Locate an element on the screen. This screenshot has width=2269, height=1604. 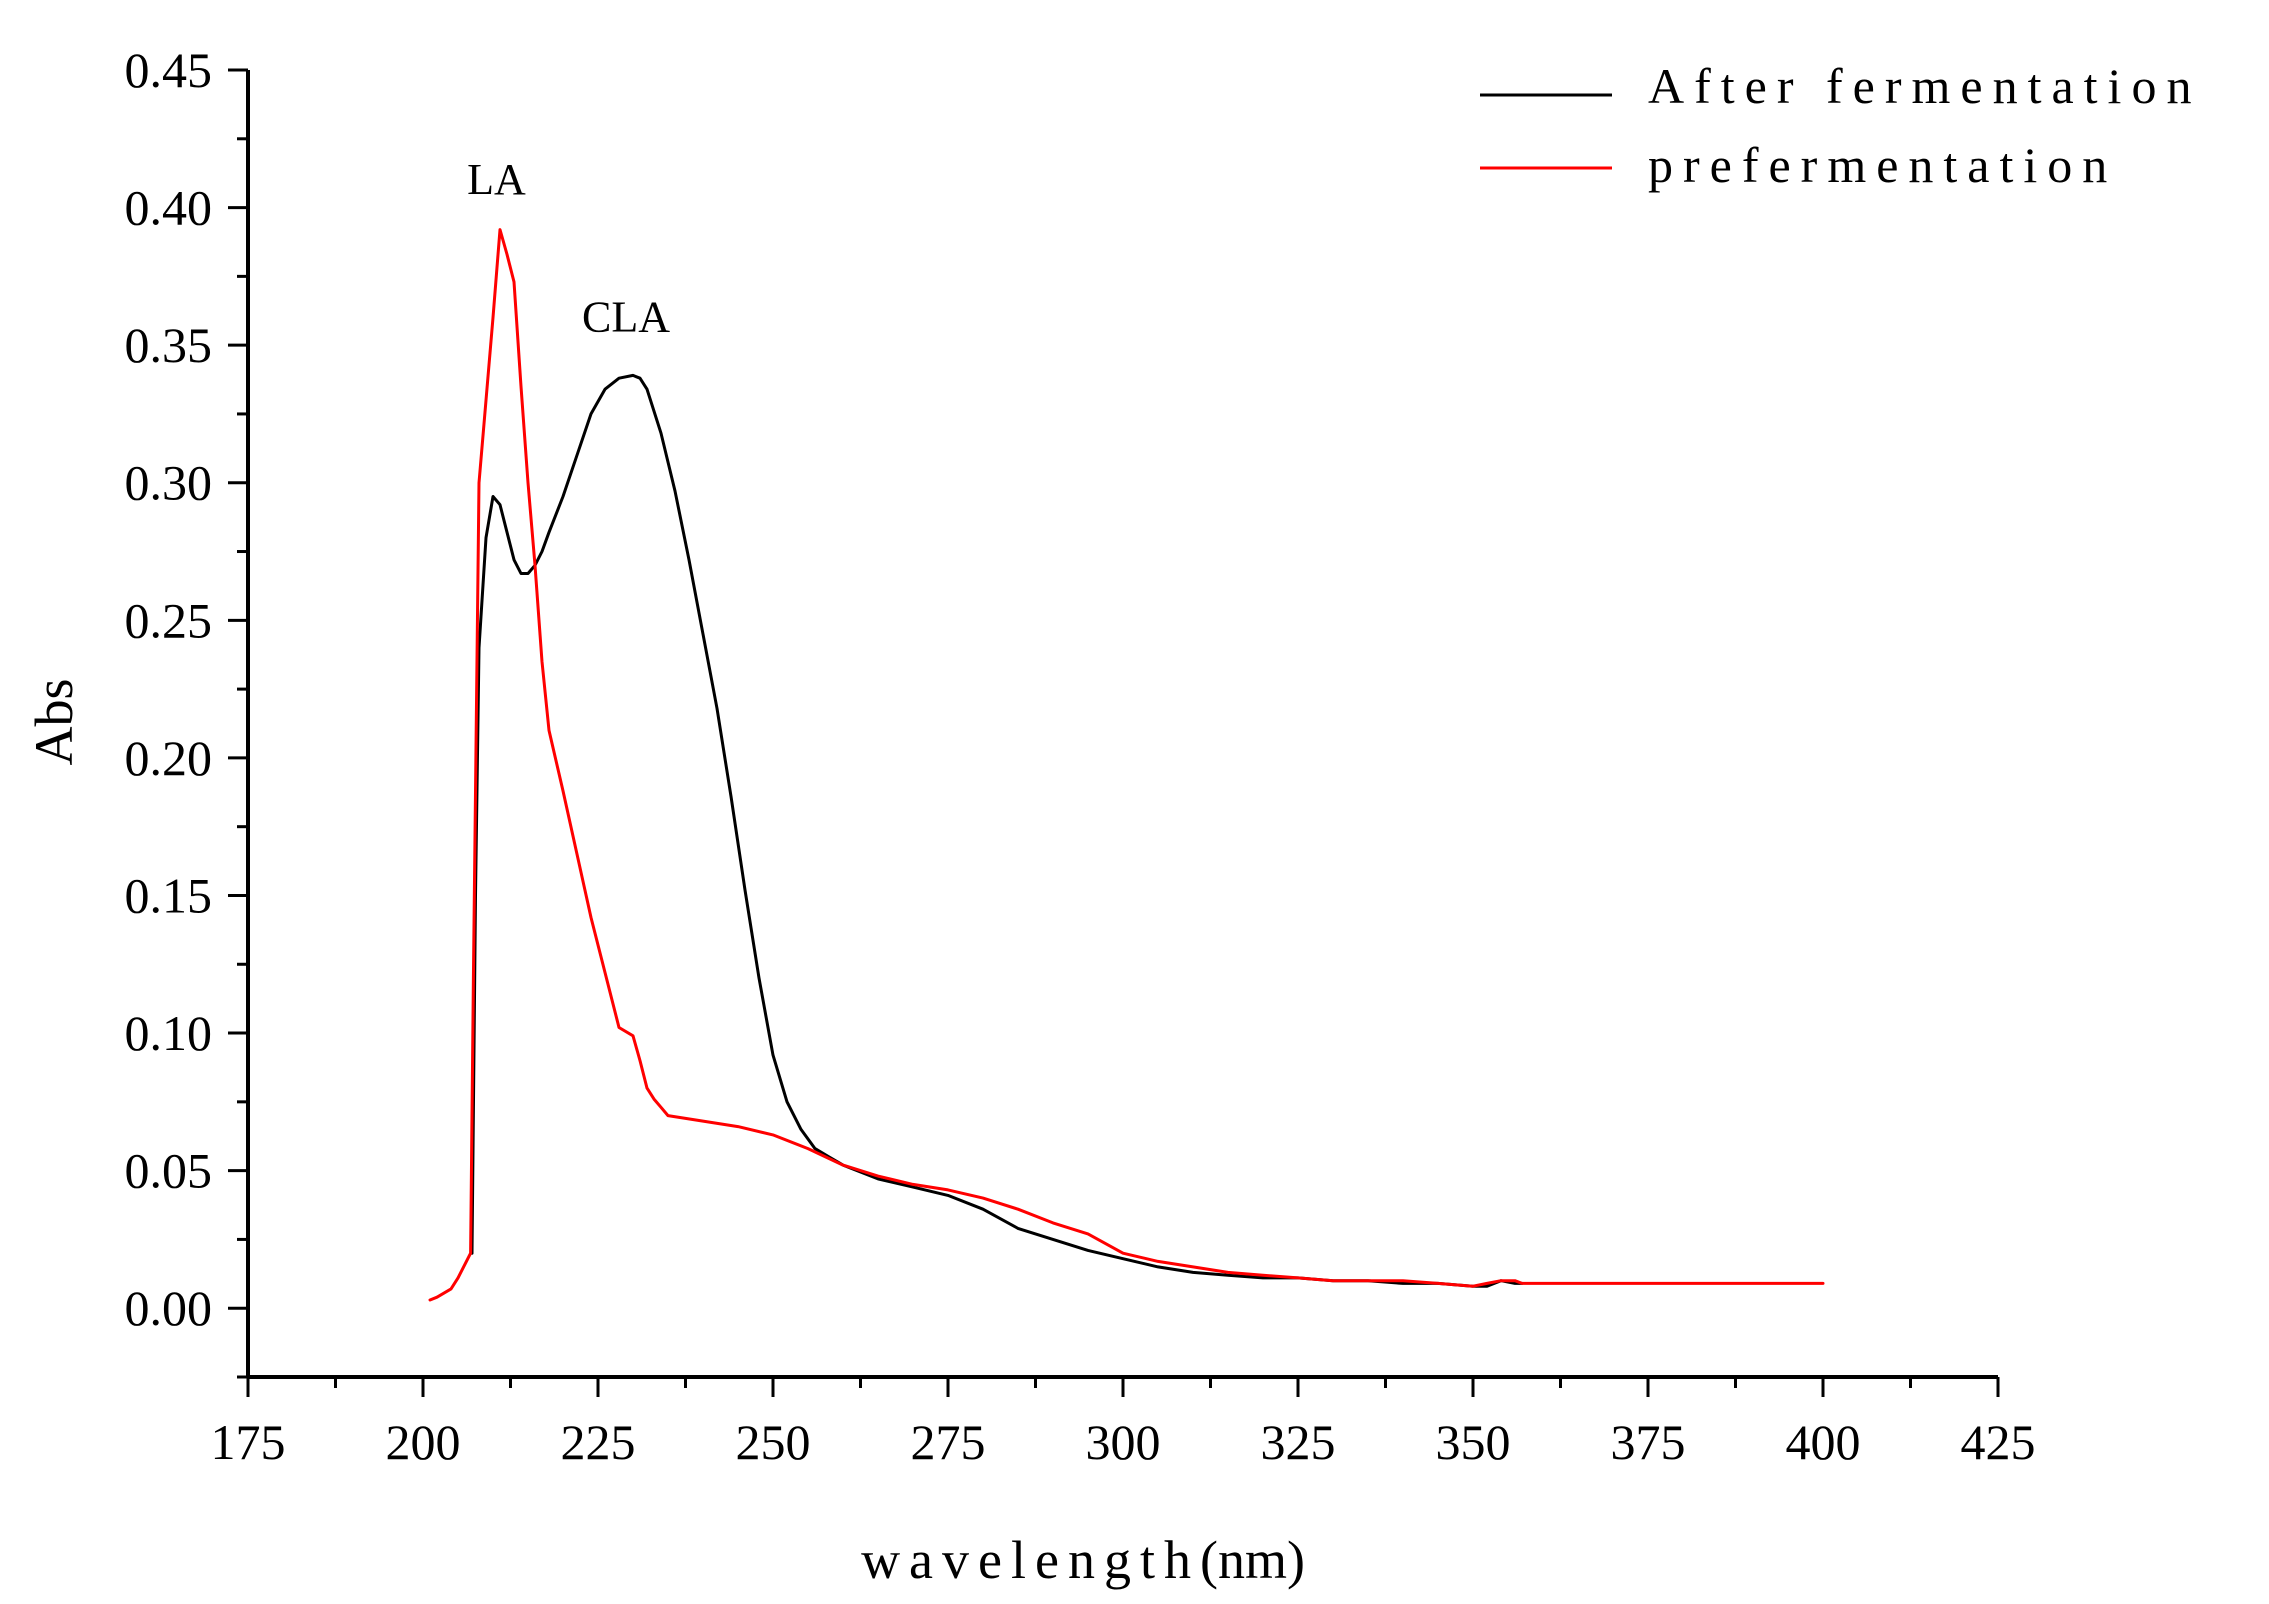
x-tick-label: 325 is located at coordinates (1298, 1442).